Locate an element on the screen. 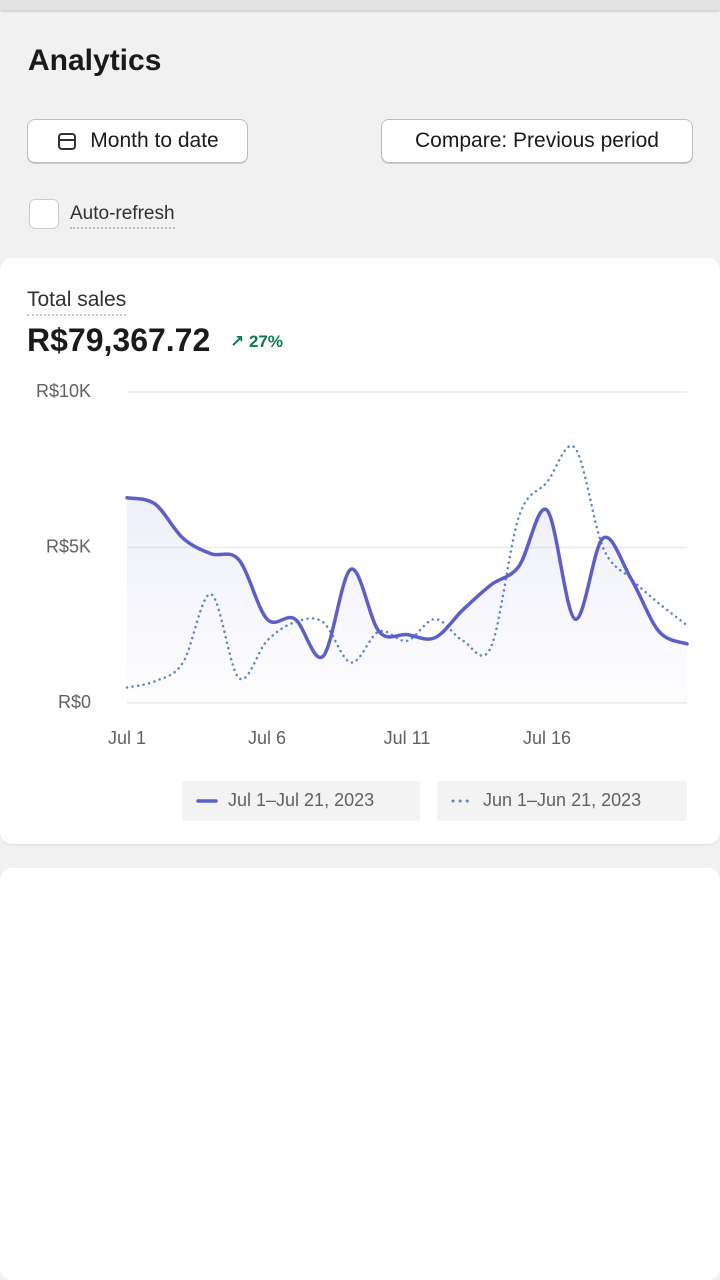 This screenshot has width=720, height=1280. y-tick-label: R$5K is located at coordinates (68, 546).